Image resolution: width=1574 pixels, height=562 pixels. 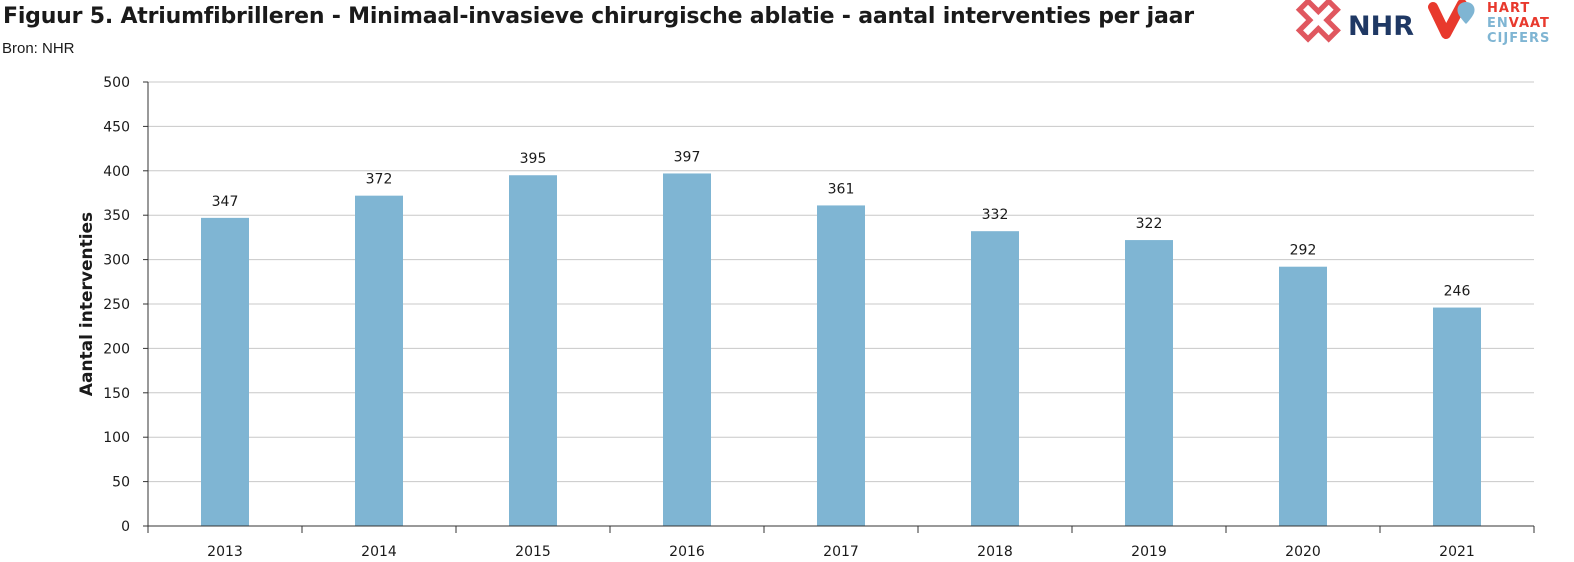 I want to click on nhr-cross-icon, so click(x=1318, y=21).